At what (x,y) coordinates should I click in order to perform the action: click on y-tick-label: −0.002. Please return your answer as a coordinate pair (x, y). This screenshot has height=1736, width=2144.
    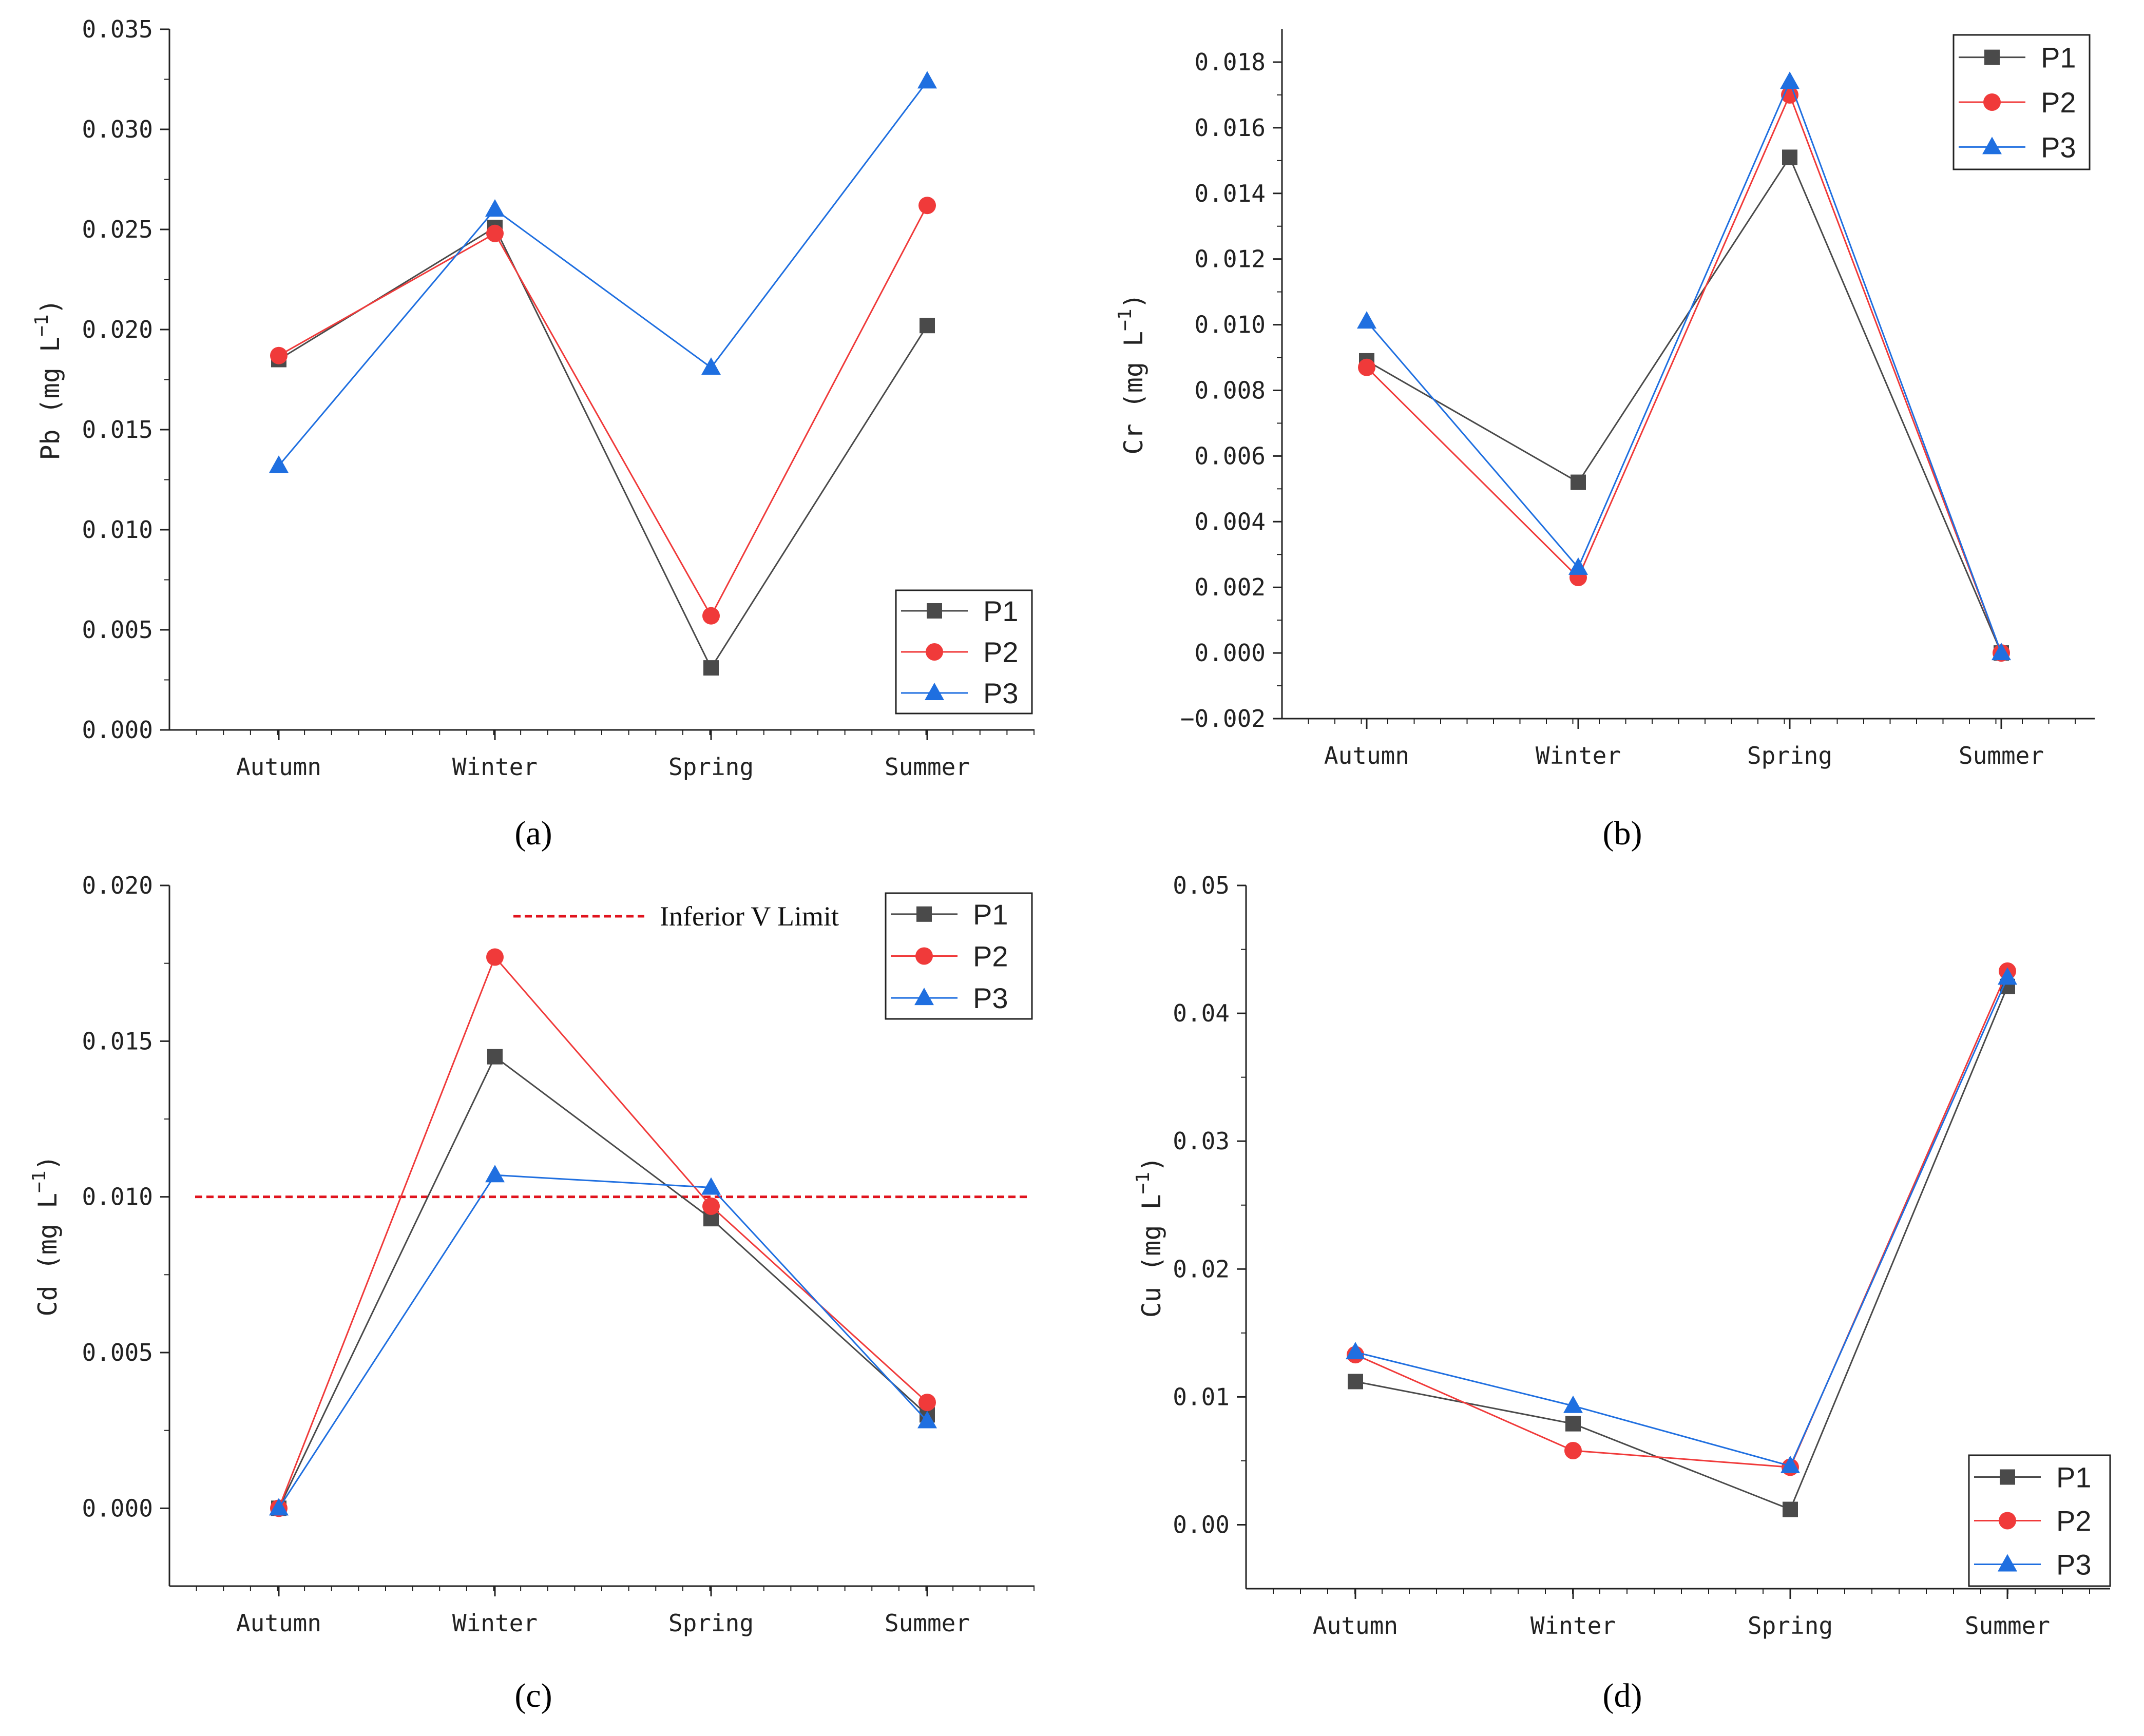
    Looking at the image, I should click on (1223, 718).